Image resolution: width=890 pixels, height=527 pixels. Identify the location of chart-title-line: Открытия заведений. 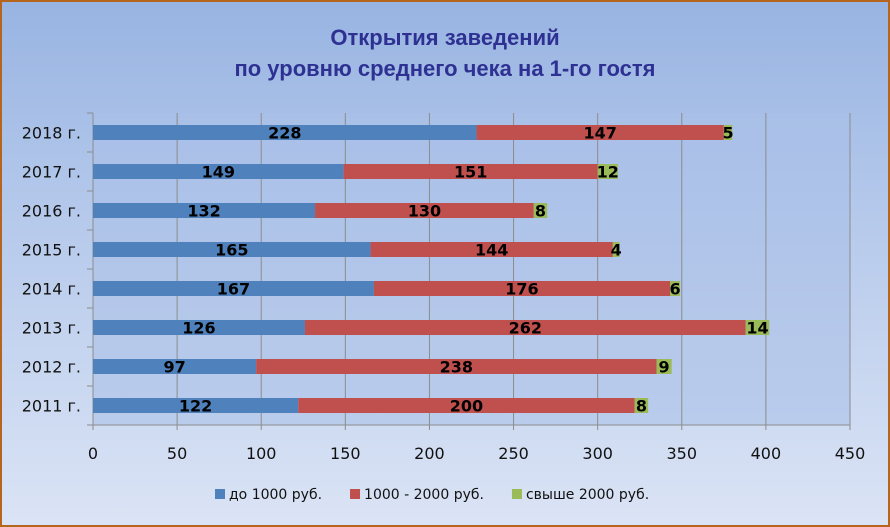
(444, 37).